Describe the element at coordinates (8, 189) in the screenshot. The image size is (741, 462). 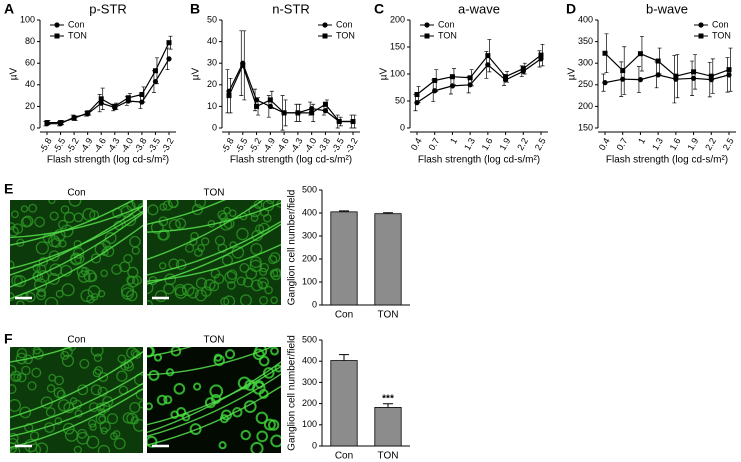
I see `panel-label: E` at that location.